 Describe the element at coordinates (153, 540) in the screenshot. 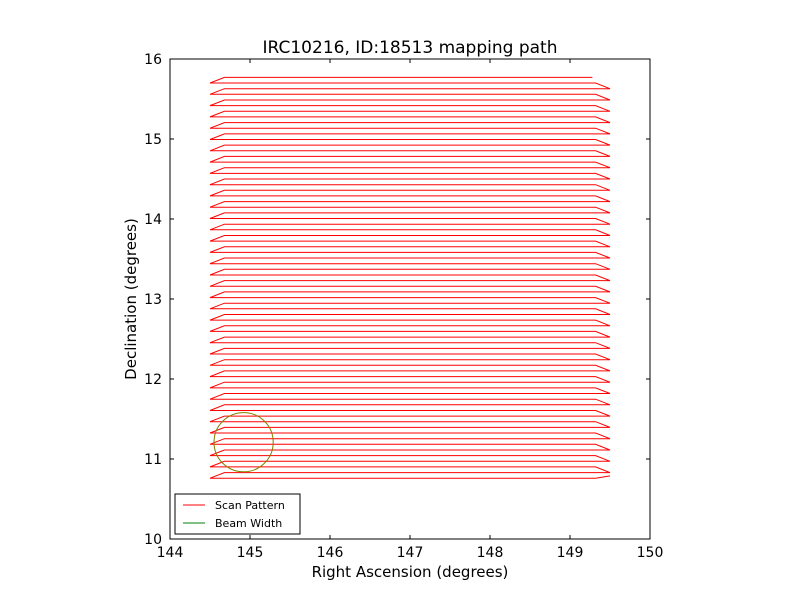

I see `y-tick-label: 10` at that location.